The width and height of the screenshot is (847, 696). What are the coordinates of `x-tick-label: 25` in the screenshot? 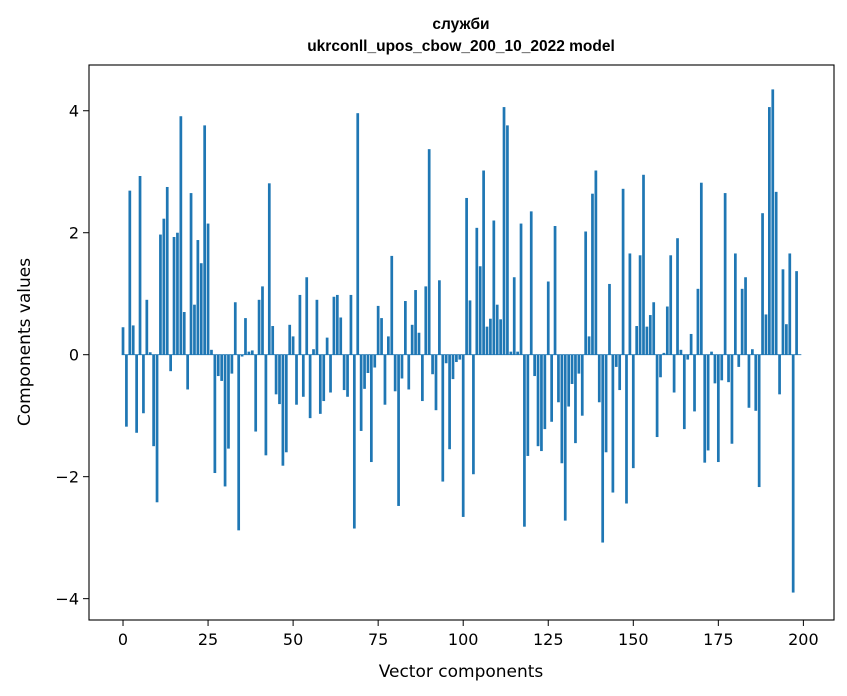 It's located at (208, 639).